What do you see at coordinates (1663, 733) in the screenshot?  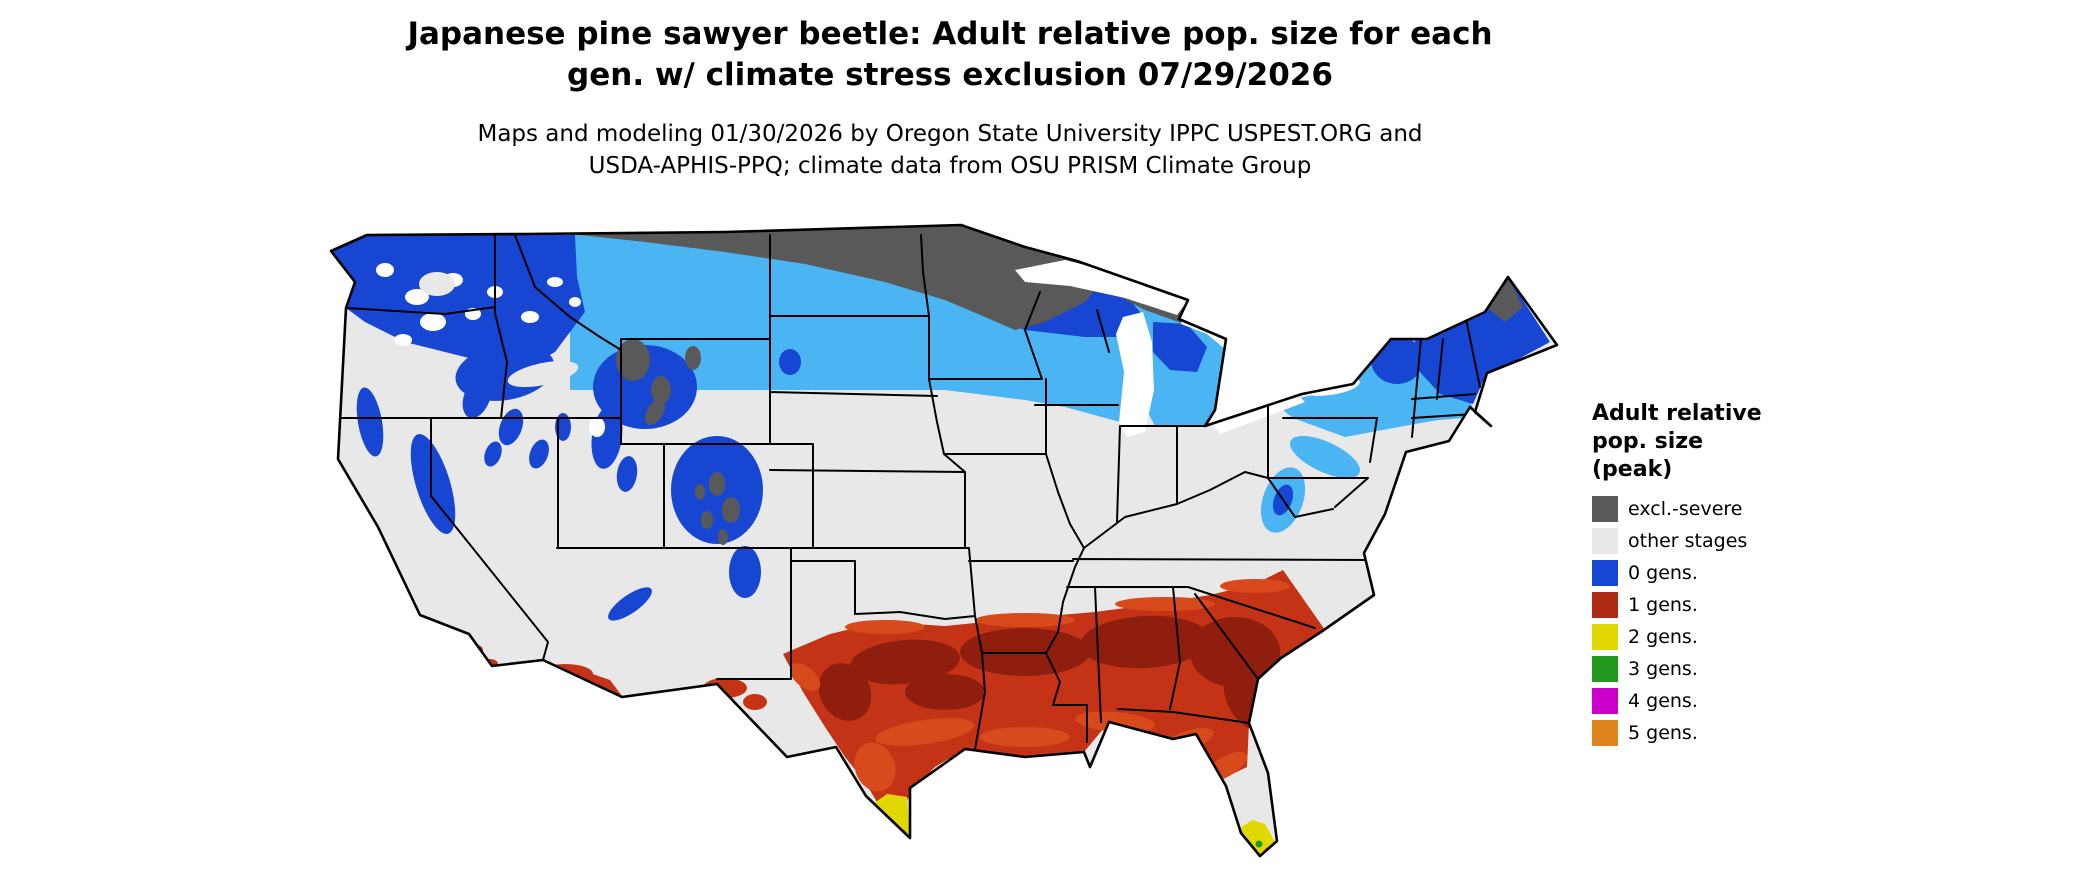 I see `legend-label-5-gens: 5 gens.` at bounding box center [1663, 733].